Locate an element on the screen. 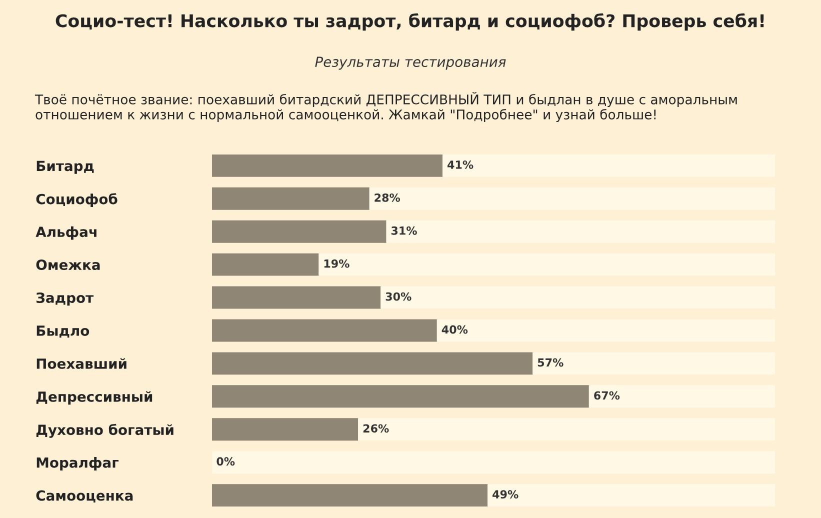 Image resolution: width=821 pixels, height=518 pixels. y-tick-label: Битард is located at coordinates (65, 167).